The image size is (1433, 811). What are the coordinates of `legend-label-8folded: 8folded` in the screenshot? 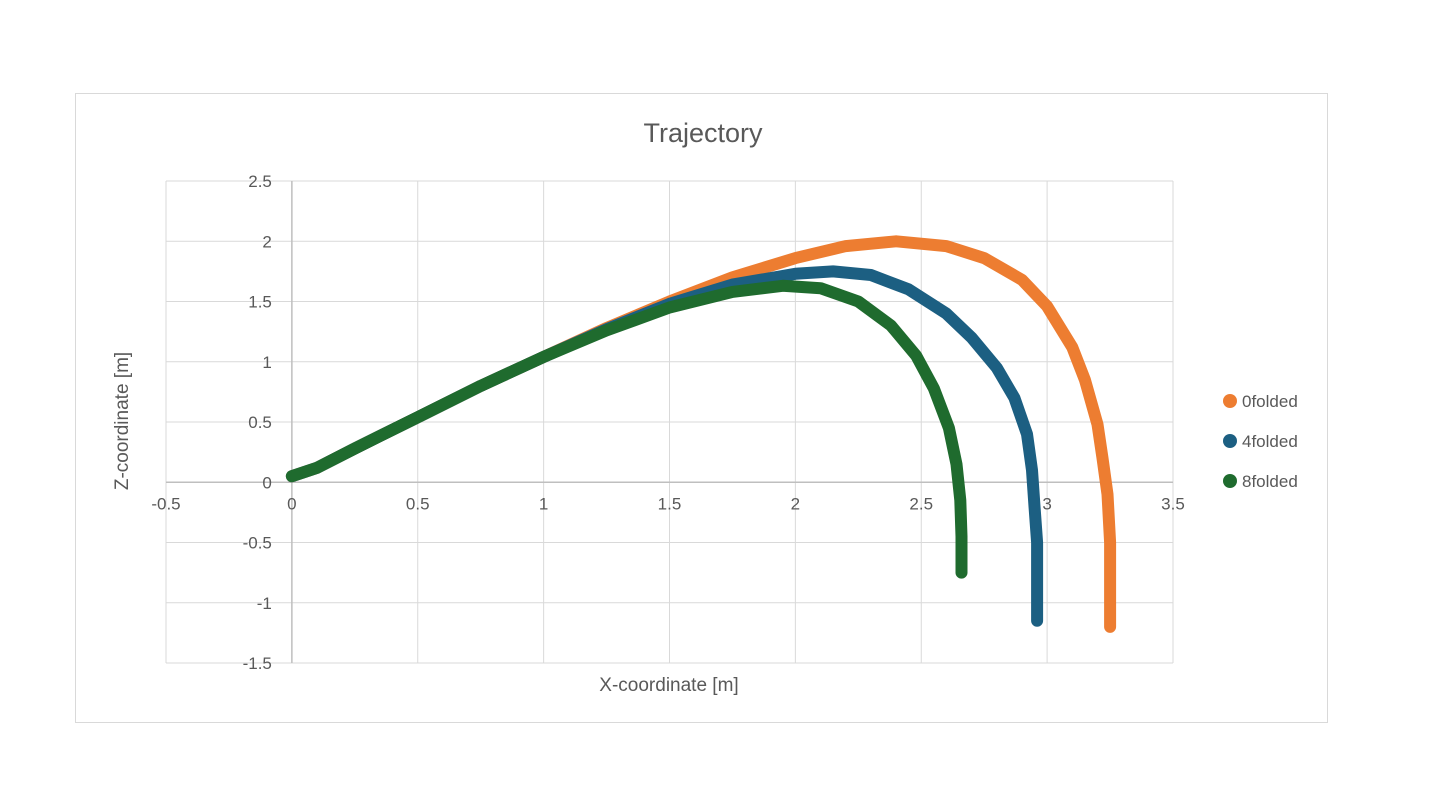 It's located at (1270, 481).